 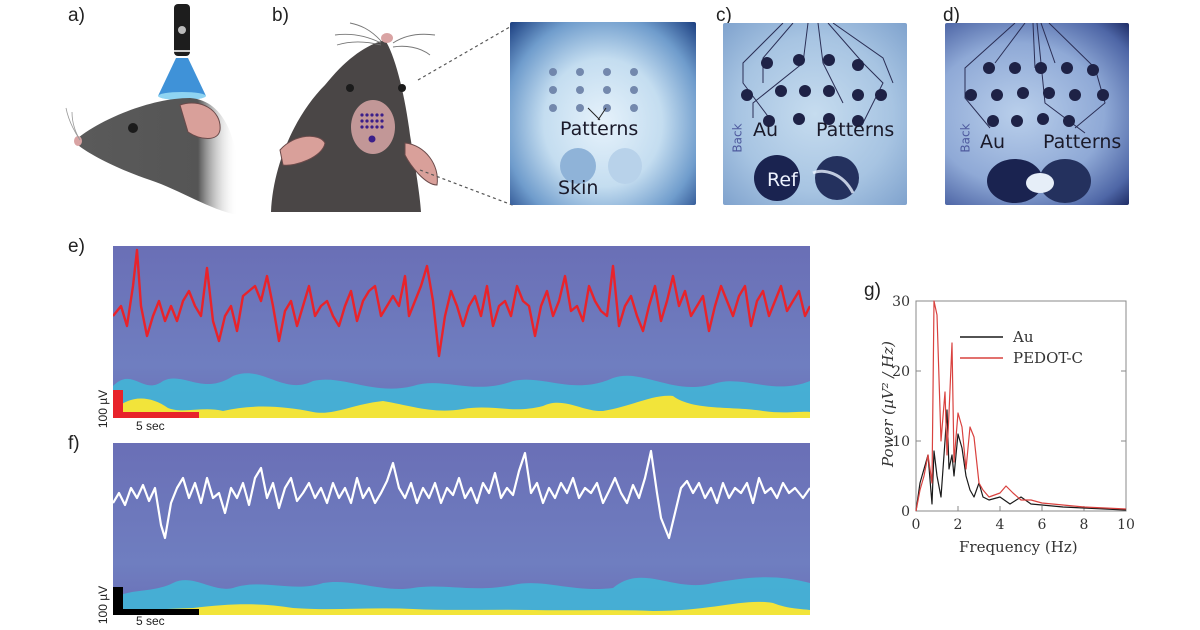 What do you see at coordinates (901, 442) in the screenshot?
I see `y-tick-10: 10` at bounding box center [901, 442].